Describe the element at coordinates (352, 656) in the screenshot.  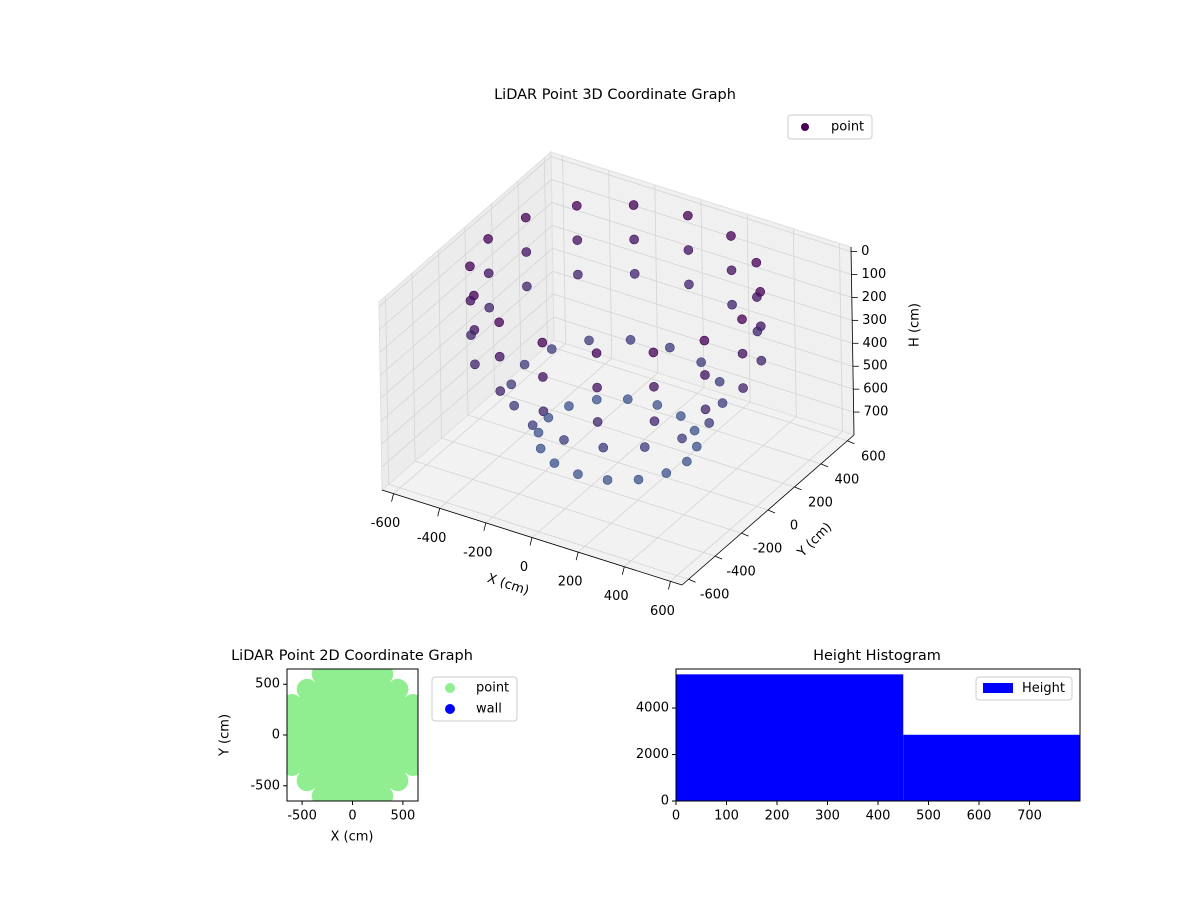
I see `chart-title: LiDAR Point 2D Coordinate Graph` at that location.